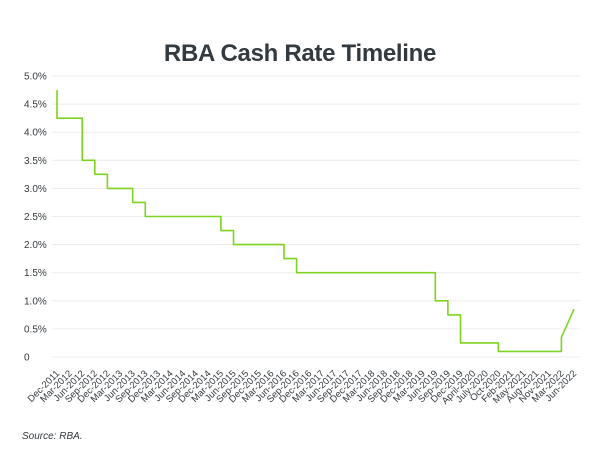 Image resolution: width=600 pixels, height=455 pixels. Describe the element at coordinates (300, 53) in the screenshot. I see `chart-title: RBA Cash Rate Timeline` at that location.